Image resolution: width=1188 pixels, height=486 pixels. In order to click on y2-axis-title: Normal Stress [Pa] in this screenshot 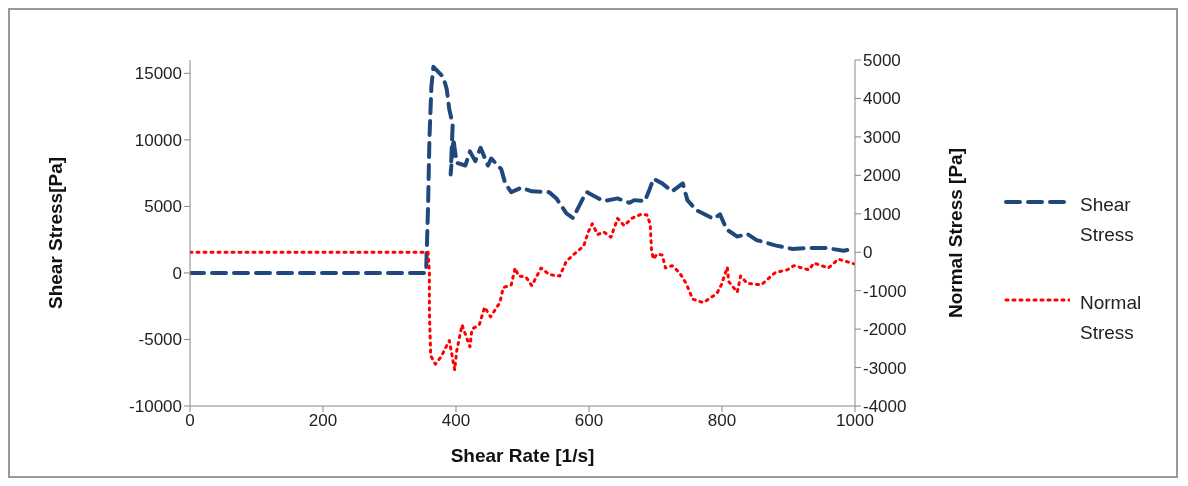, I will do `click(955, 233)`.